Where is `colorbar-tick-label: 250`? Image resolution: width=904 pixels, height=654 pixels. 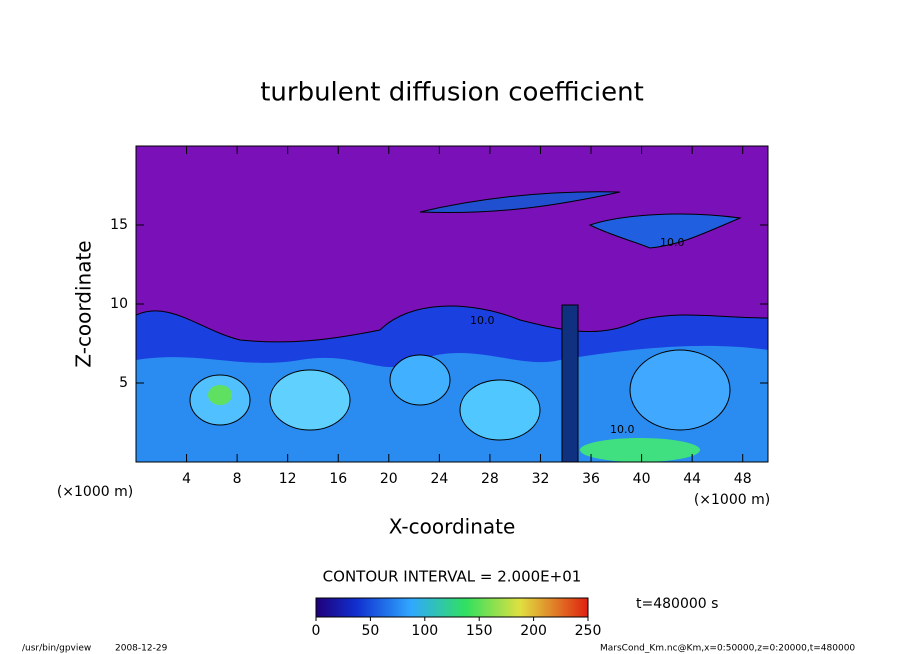 colorbar-tick-label: 250 is located at coordinates (588, 631).